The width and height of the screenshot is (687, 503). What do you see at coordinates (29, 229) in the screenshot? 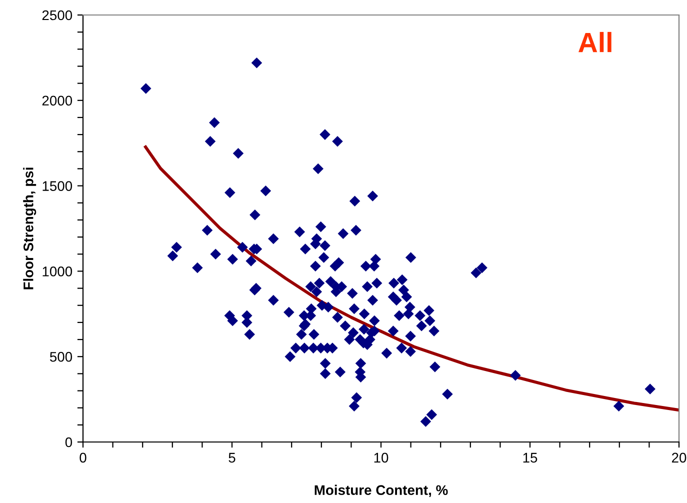
I see `y-axis-title: Floor Strength, psi` at bounding box center [29, 229].